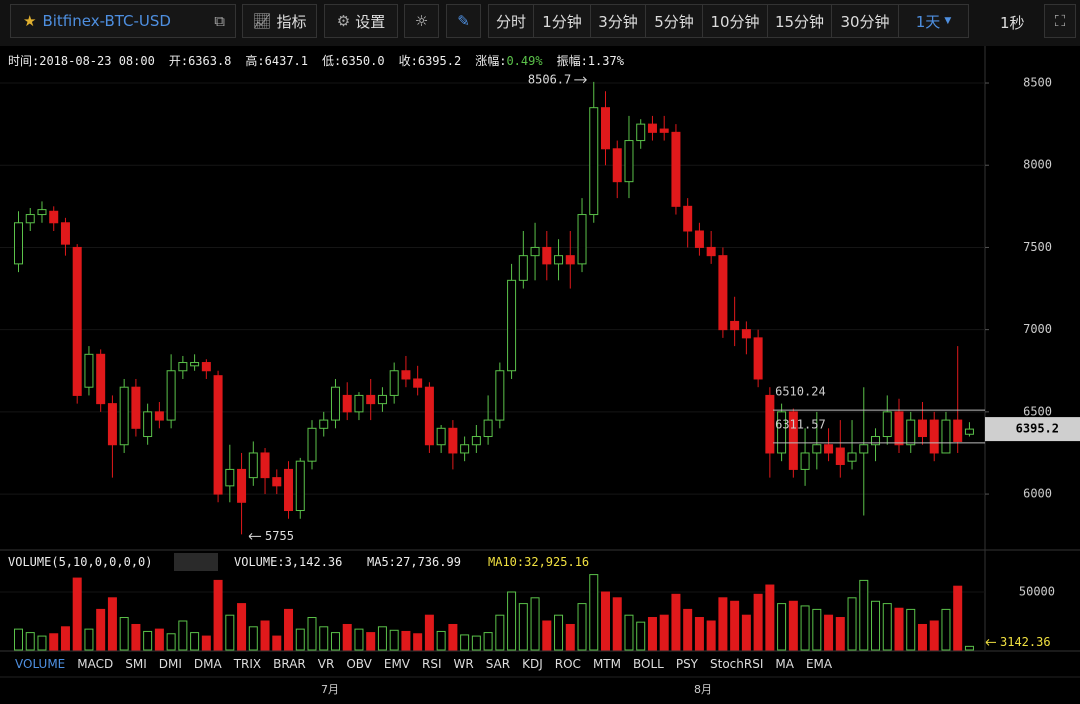 This screenshot has height=704, width=1080. I want to click on info-value: 6363.8, so click(210, 61).